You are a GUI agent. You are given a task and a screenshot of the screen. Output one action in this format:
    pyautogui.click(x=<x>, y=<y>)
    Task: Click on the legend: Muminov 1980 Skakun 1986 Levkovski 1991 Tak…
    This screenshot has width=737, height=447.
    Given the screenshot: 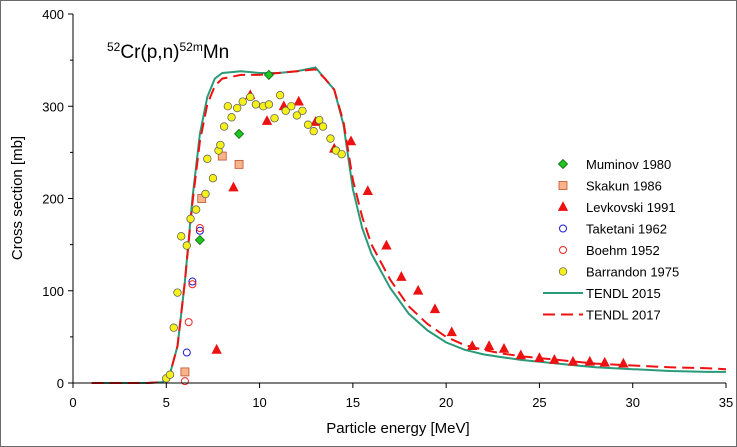 What is the action you would take?
    pyautogui.click(x=611, y=240)
    